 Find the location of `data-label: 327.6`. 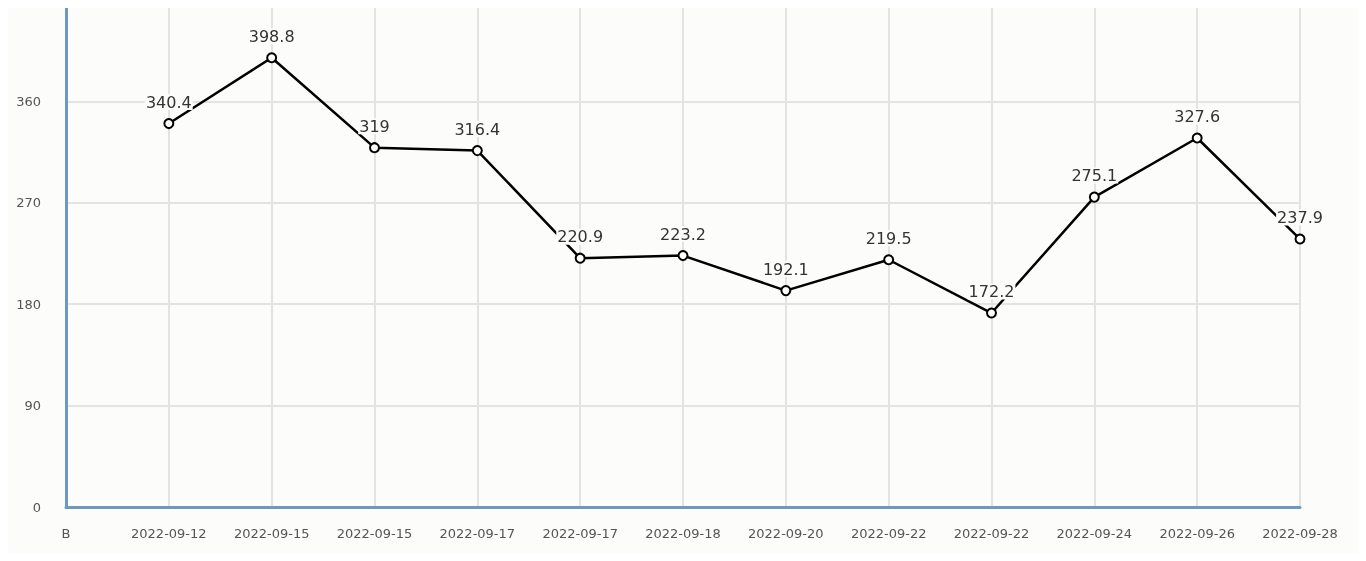

data-label: 327.6 is located at coordinates (1197, 116).